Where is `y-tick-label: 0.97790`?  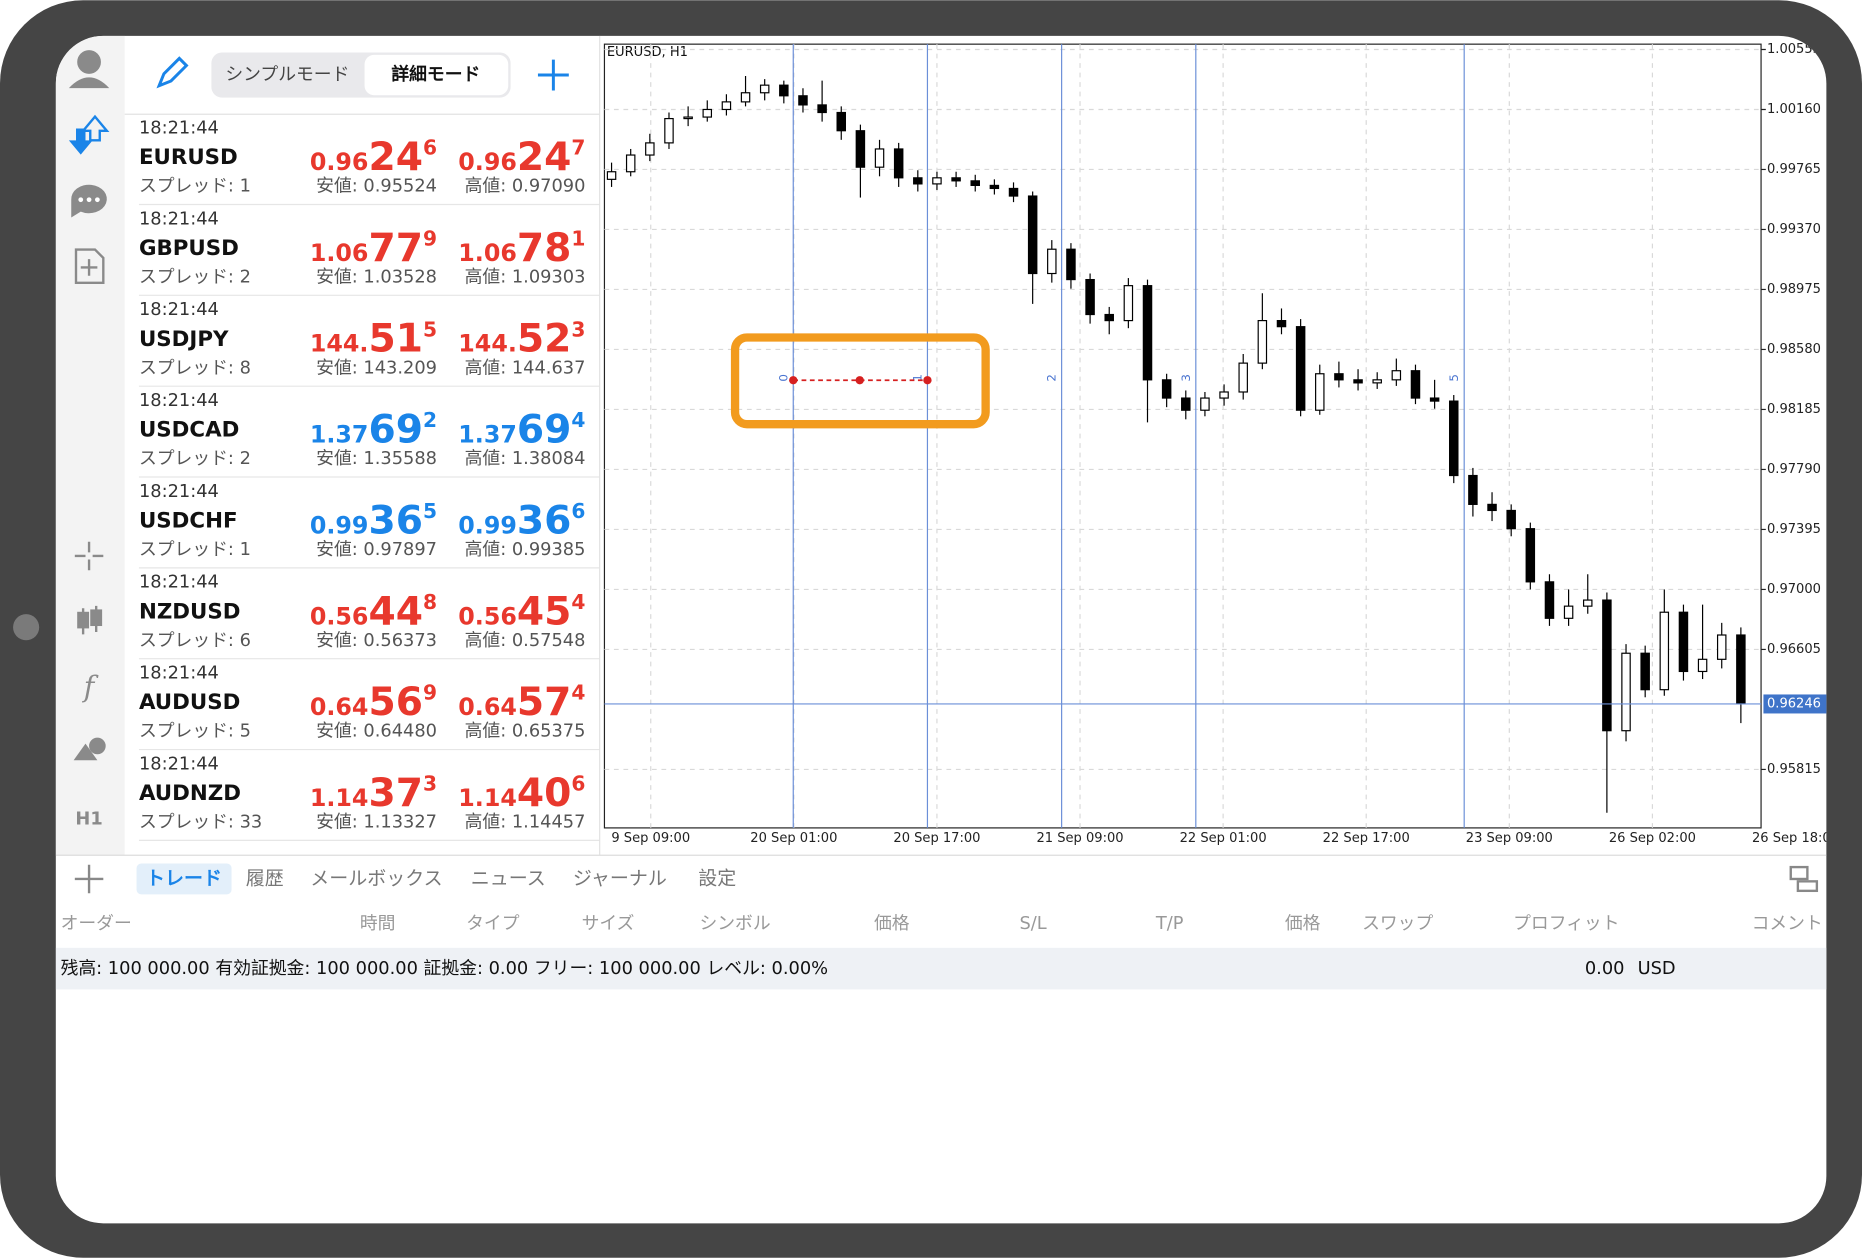
y-tick-label: 0.97790 is located at coordinates (1794, 469).